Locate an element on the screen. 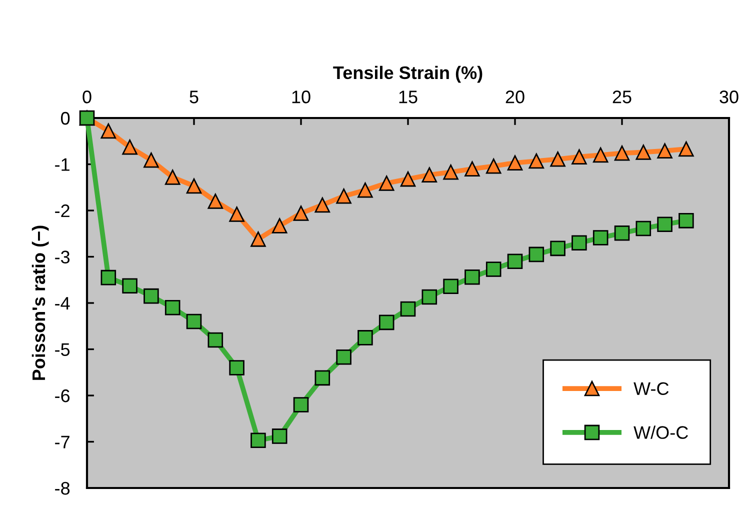 The image size is (749, 517). x-tick-label: 5 is located at coordinates (194, 97).